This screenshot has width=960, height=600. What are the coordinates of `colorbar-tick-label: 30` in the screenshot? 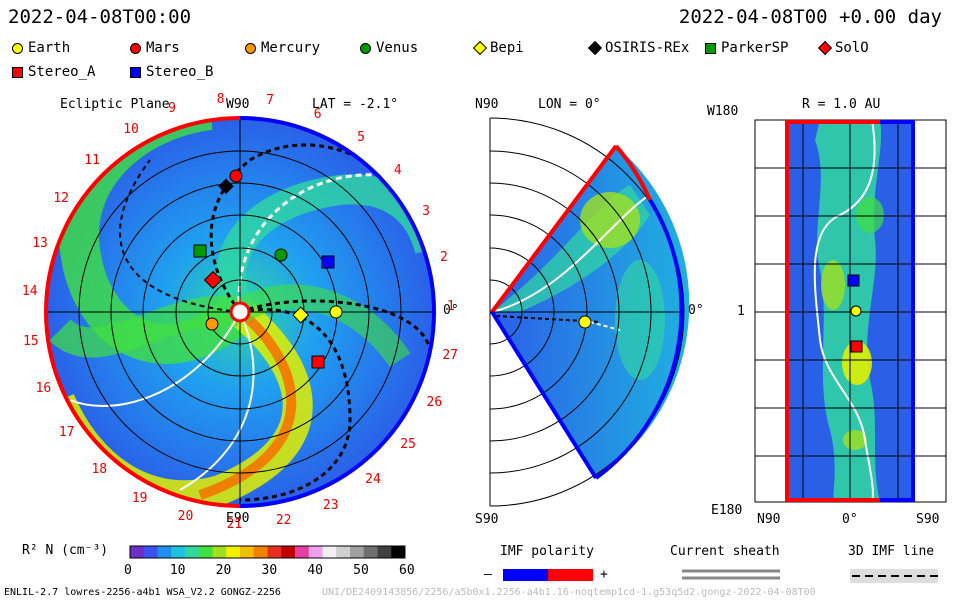 It's located at (269, 570).